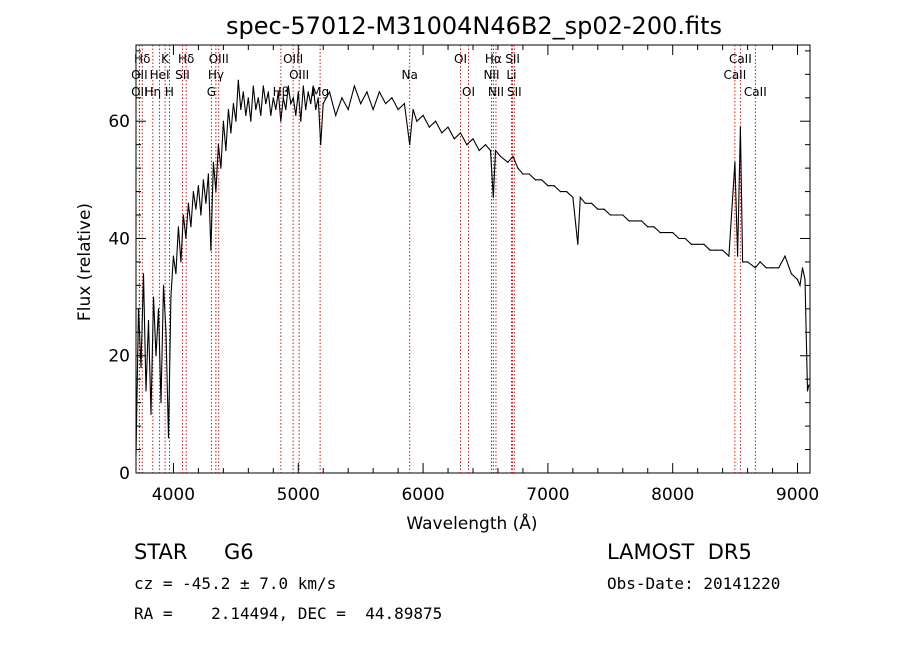  What do you see at coordinates (547, 495) in the screenshot?
I see `x-tick-label-7000: 7000` at bounding box center [547, 495].